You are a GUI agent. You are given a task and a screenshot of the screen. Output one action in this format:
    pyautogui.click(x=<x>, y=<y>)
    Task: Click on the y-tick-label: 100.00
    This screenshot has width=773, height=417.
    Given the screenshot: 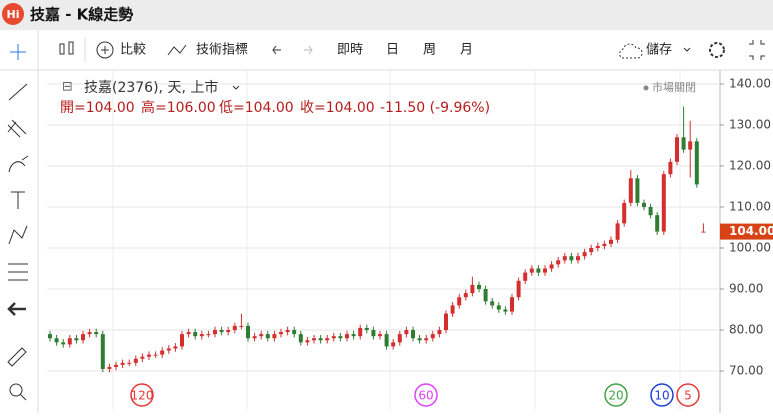 What is the action you would take?
    pyautogui.click(x=750, y=247)
    